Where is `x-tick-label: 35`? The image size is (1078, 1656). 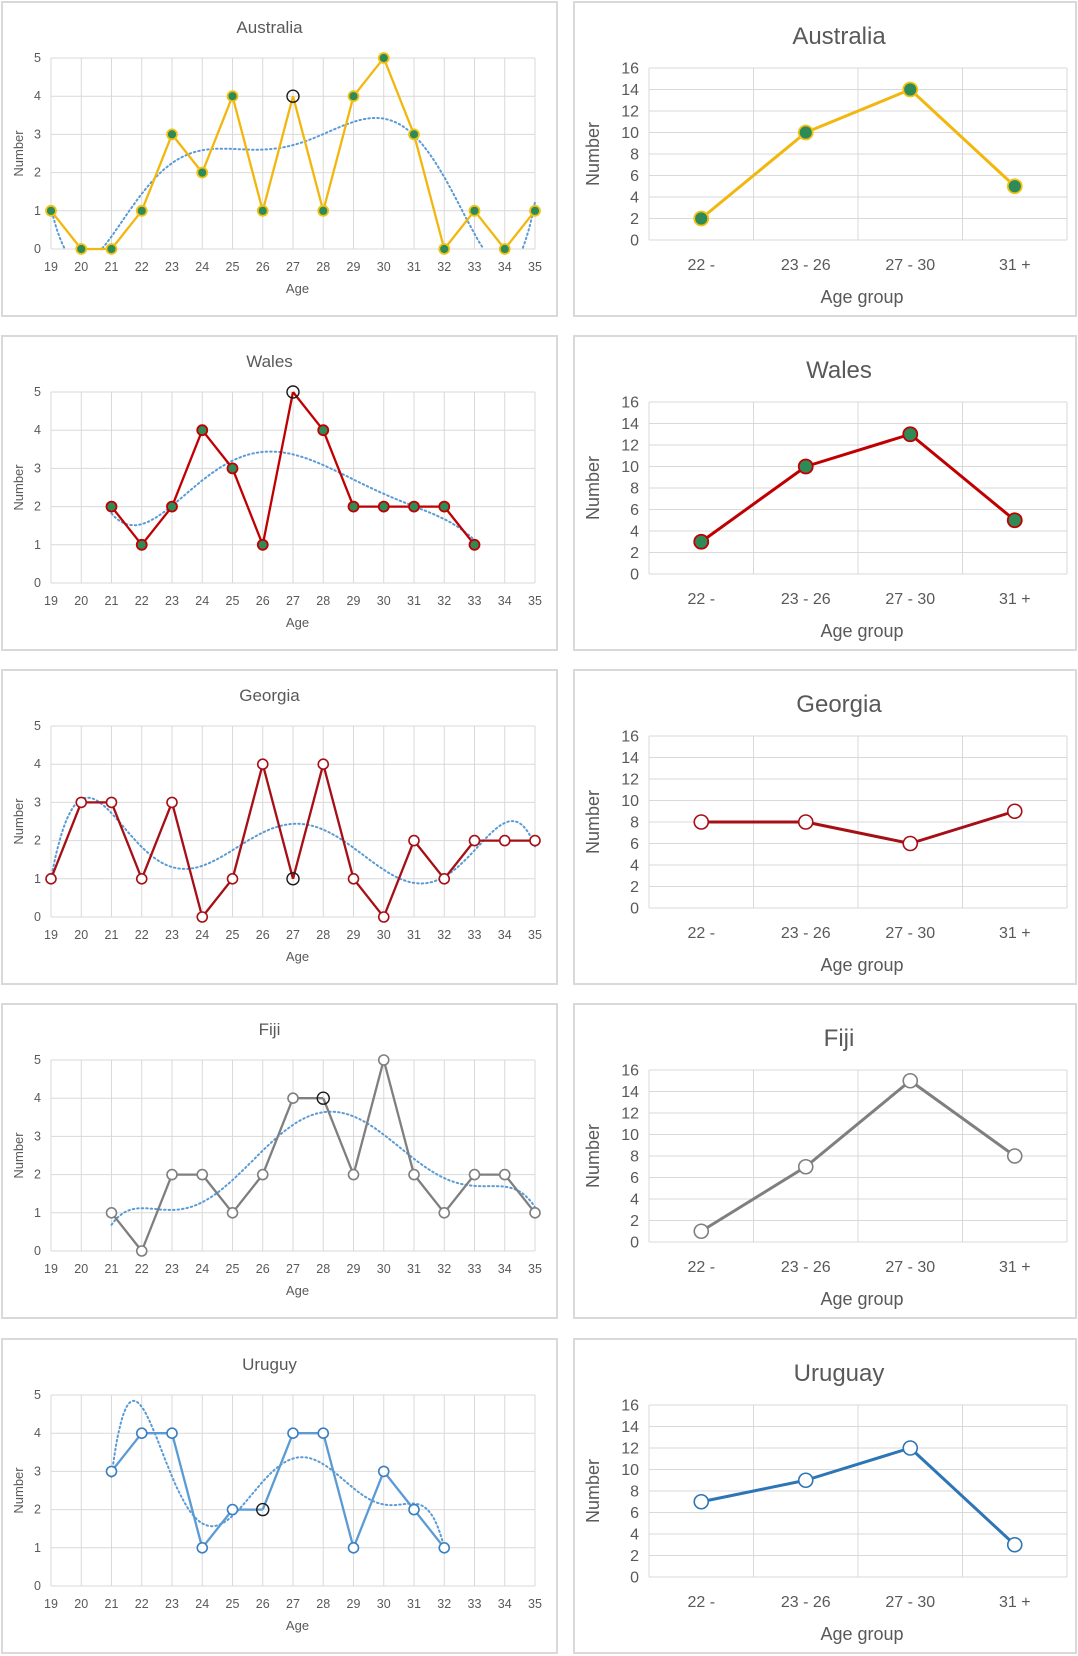
x-tick-label: 35 is located at coordinates (535, 601).